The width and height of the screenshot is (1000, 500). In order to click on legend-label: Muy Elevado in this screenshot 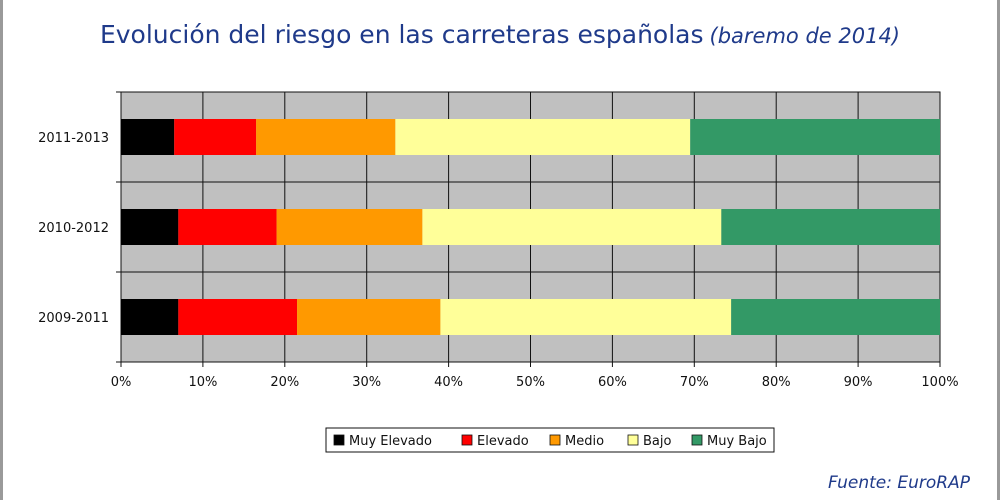, I will do `click(390, 441)`.